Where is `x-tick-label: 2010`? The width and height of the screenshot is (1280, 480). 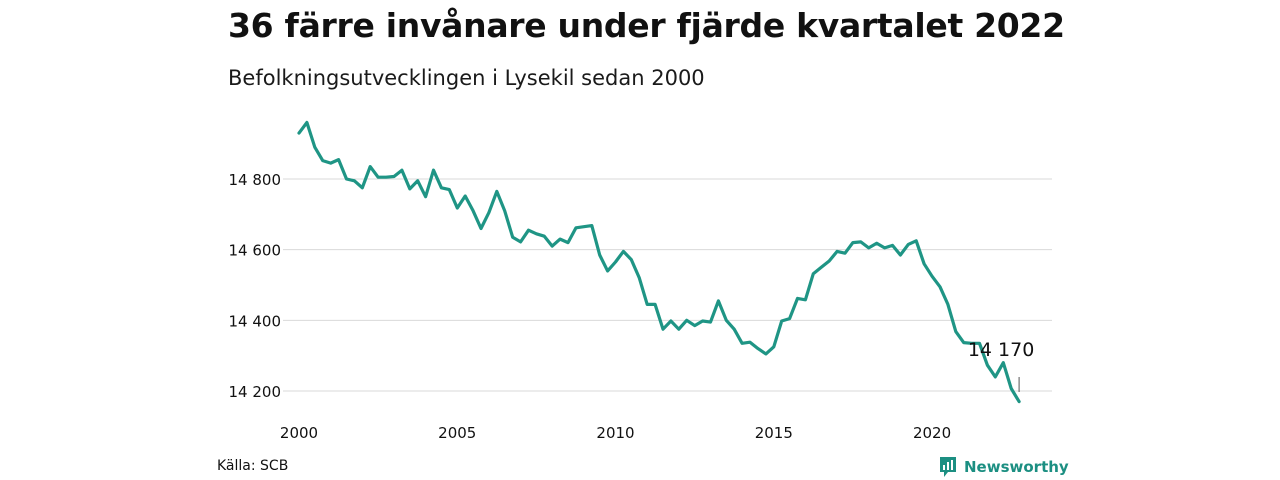
x-tick-label: 2010 is located at coordinates (615, 433).